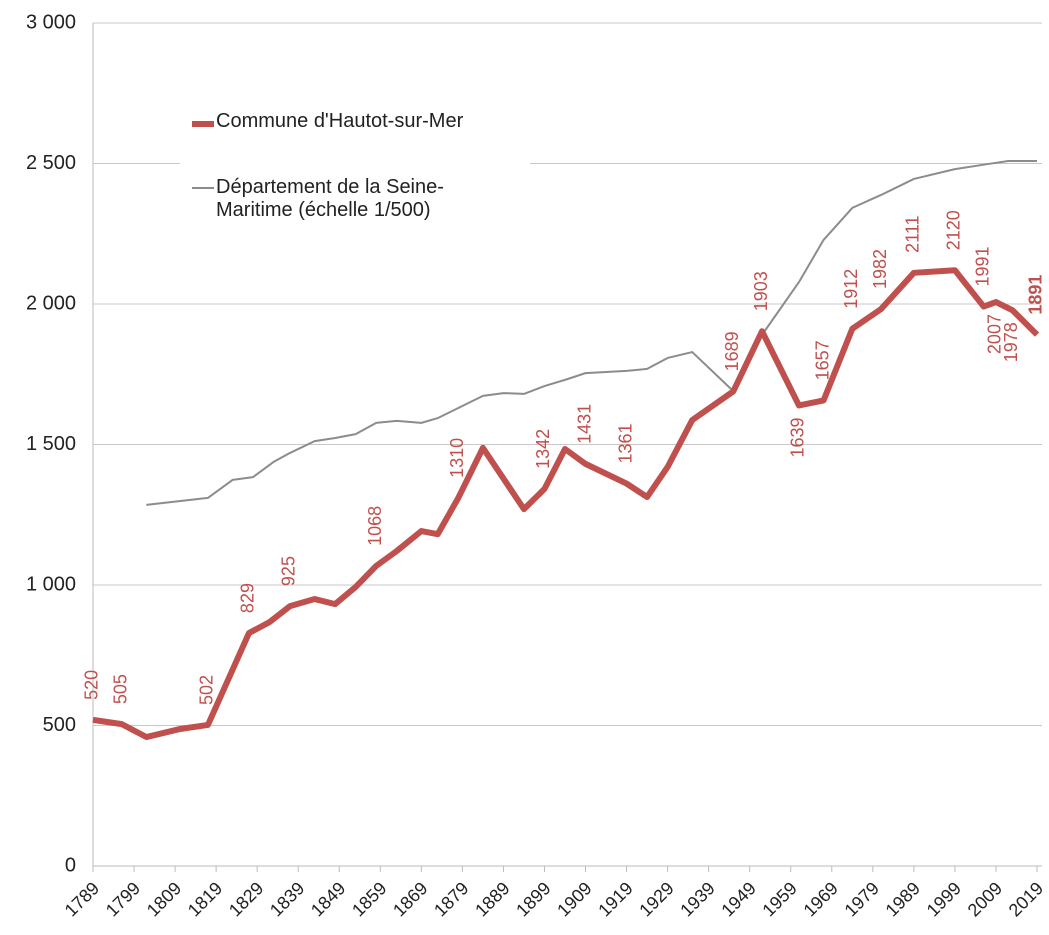  I want to click on x-tick-label: 1929, so click(656, 899).